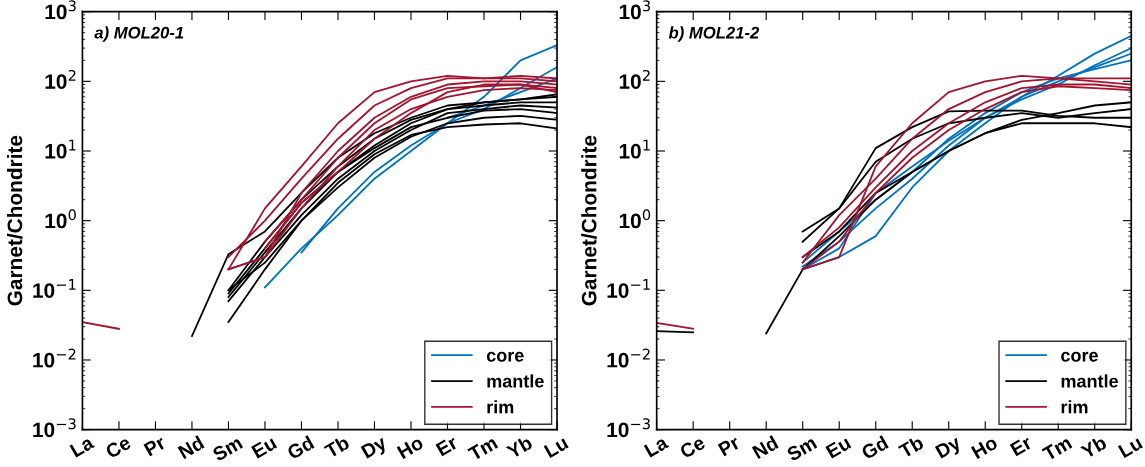  Describe the element at coordinates (714, 34) in the screenshot. I see `text: b) MOL21-2` at that location.